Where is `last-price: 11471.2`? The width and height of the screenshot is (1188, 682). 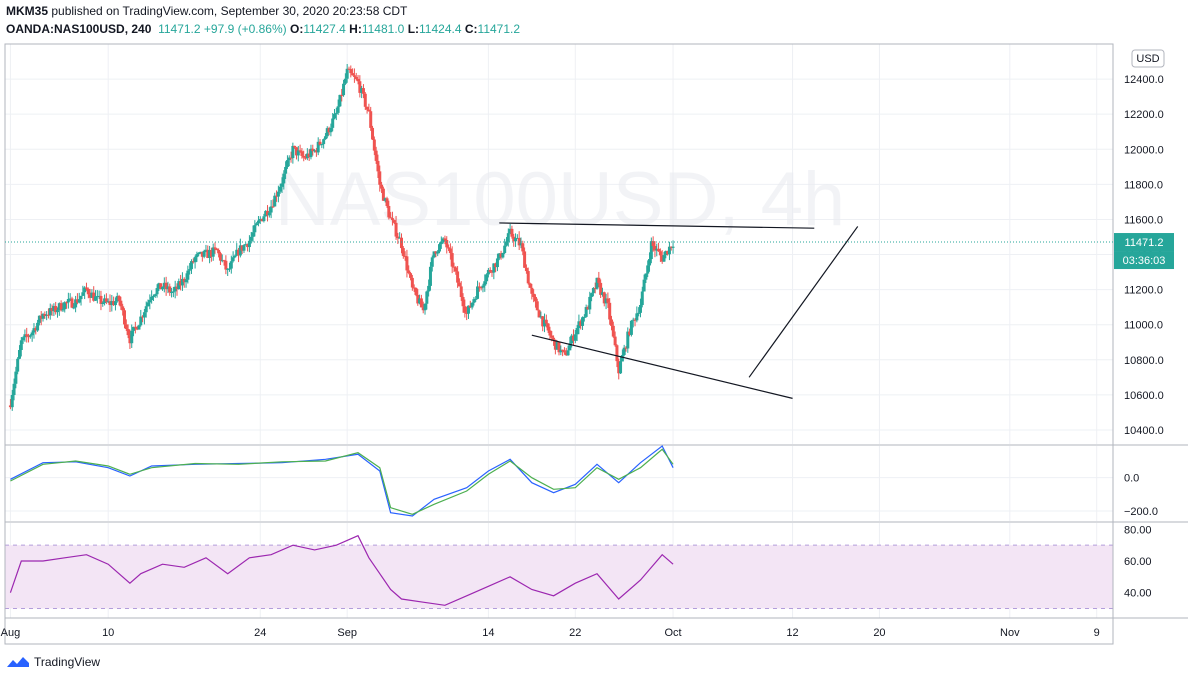 last-price: 11471.2 is located at coordinates (179, 29).